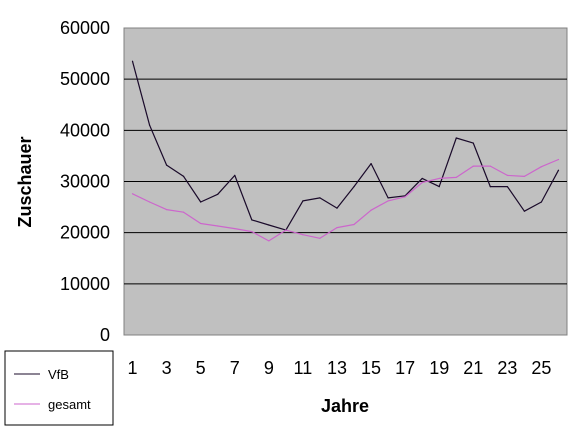  What do you see at coordinates (405, 368) in the screenshot?
I see `x-tick-label: 17` at bounding box center [405, 368].